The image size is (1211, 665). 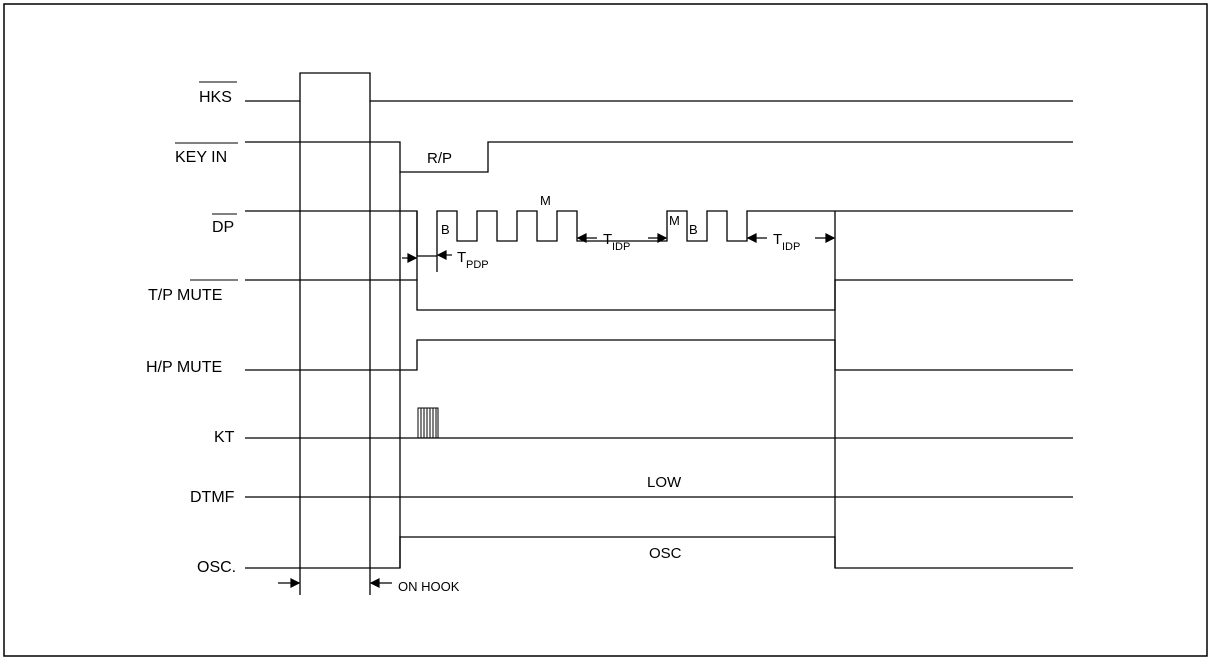 I want to click on waveform-dp, so click(x=659, y=233).